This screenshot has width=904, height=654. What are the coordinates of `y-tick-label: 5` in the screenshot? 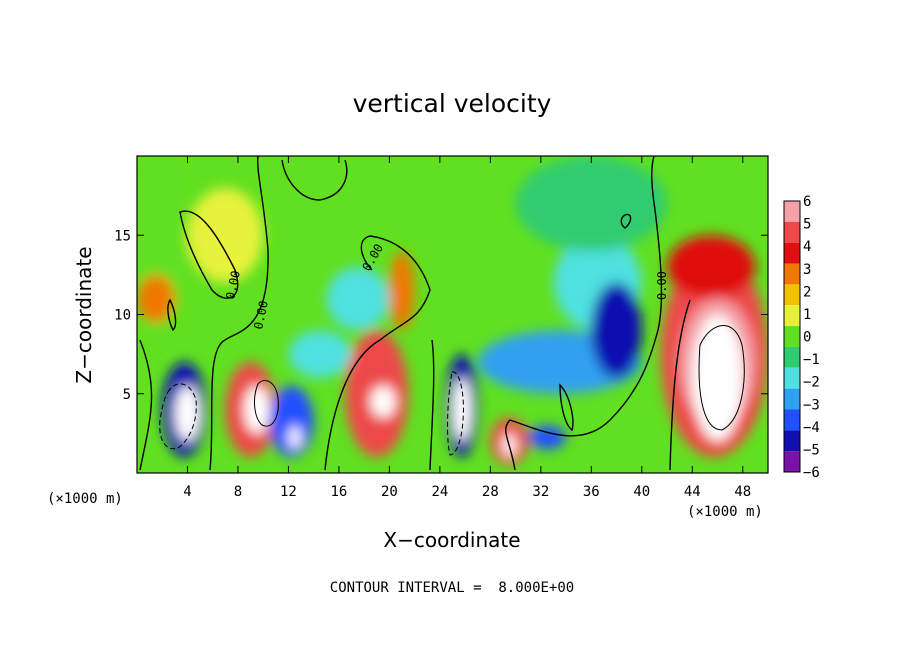 It's located at (127, 395).